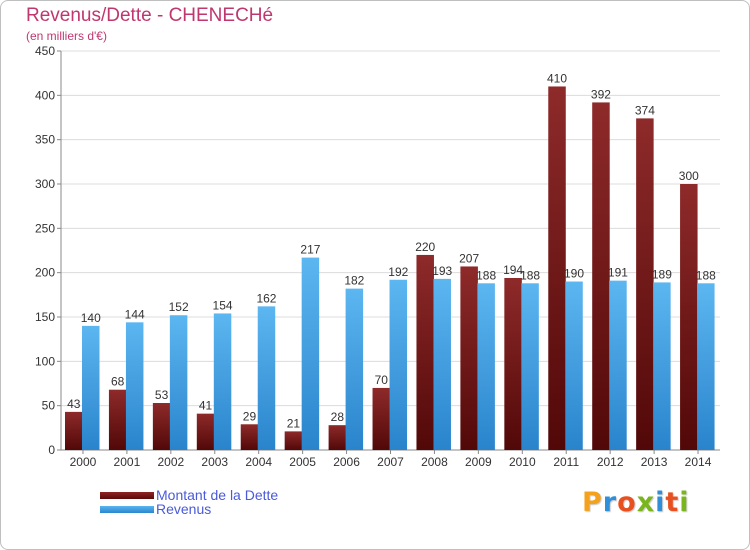 The width and height of the screenshot is (750, 550). I want to click on y-tick-label: 50, so click(49, 406).